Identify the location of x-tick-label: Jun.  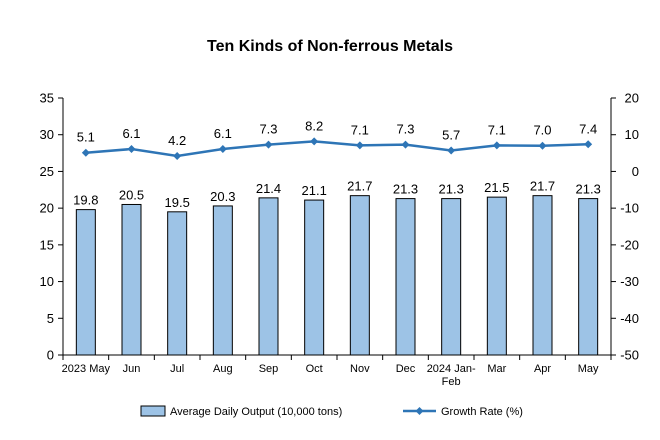
(132, 369).